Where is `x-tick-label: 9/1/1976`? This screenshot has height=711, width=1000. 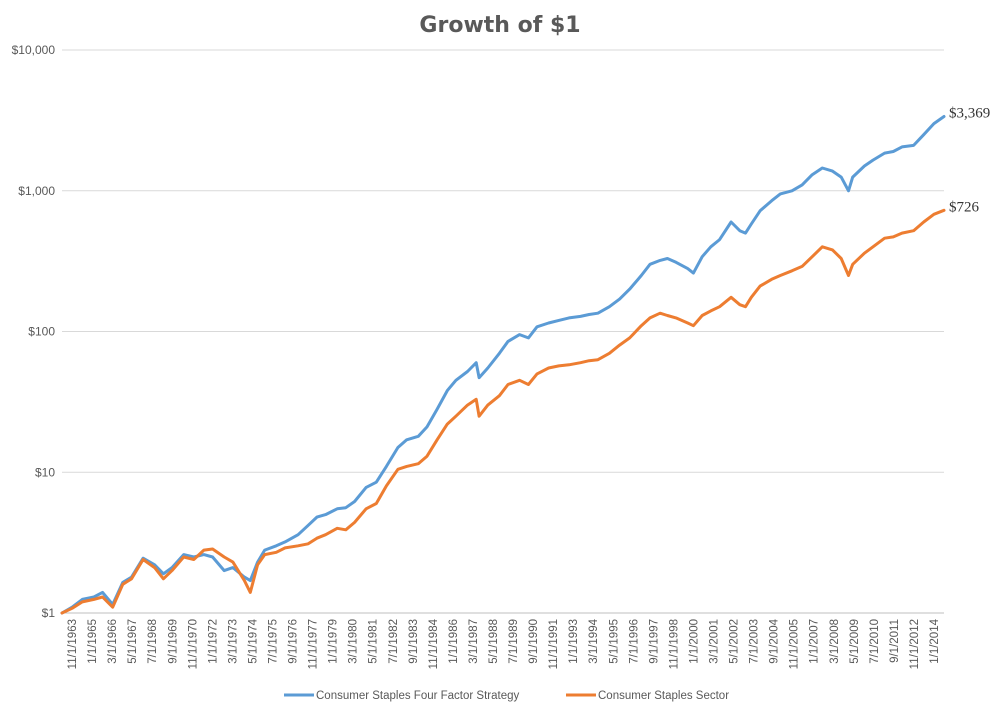
x-tick-label: 9/1/1976 is located at coordinates (294, 641).